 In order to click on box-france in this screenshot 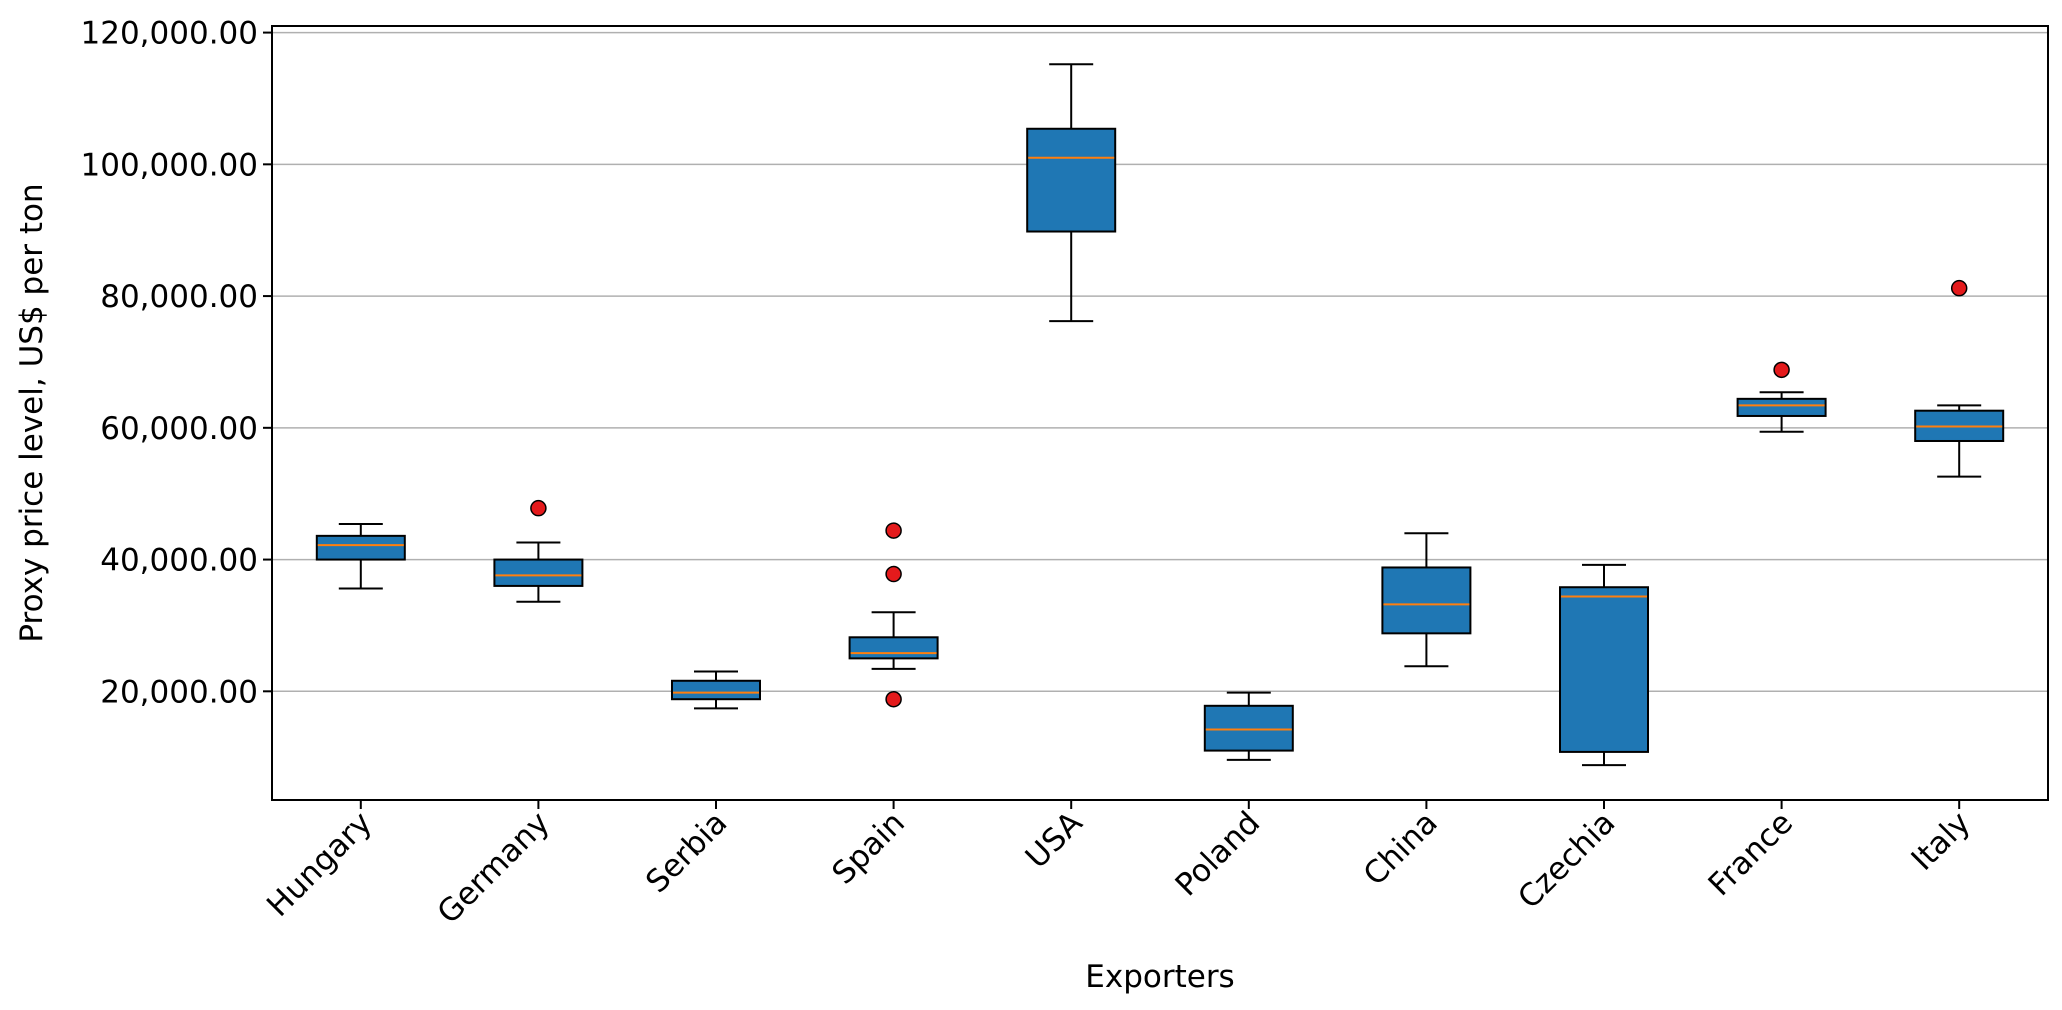, I will do `click(1781, 397)`.